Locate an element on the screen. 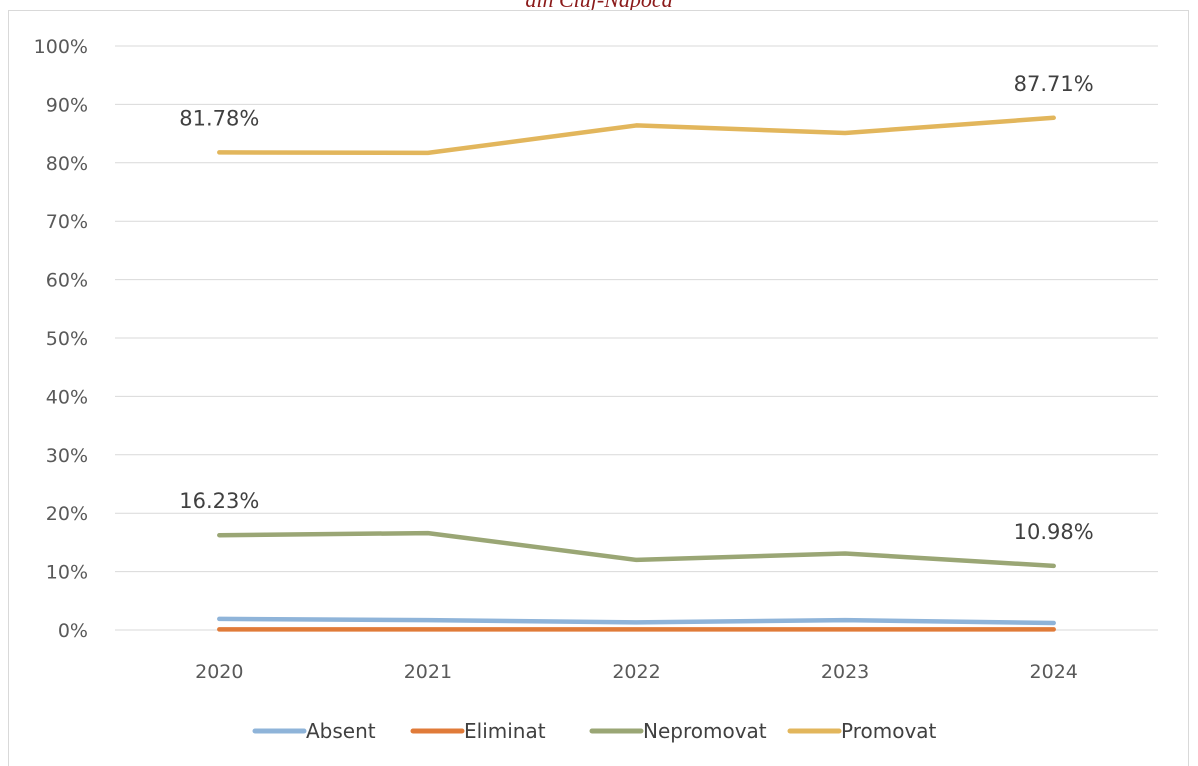  legend-label-eliminat: Eliminat is located at coordinates (505, 731).